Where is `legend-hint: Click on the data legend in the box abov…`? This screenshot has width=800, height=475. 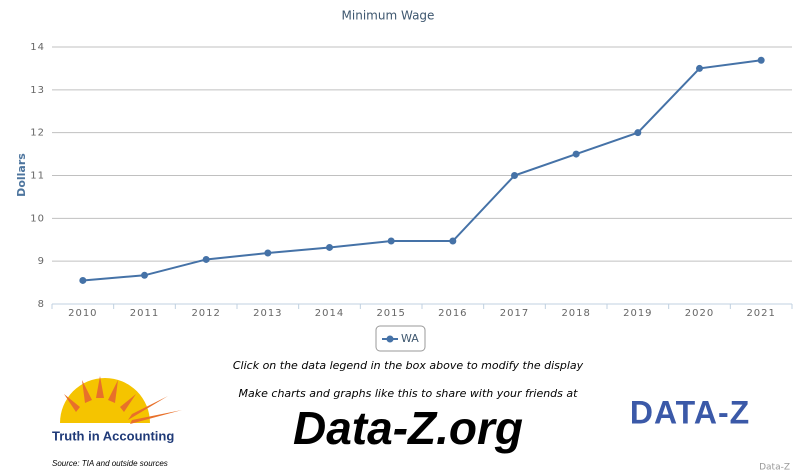
legend-hint: Click on the data legend in the box abov… is located at coordinates (408, 365).